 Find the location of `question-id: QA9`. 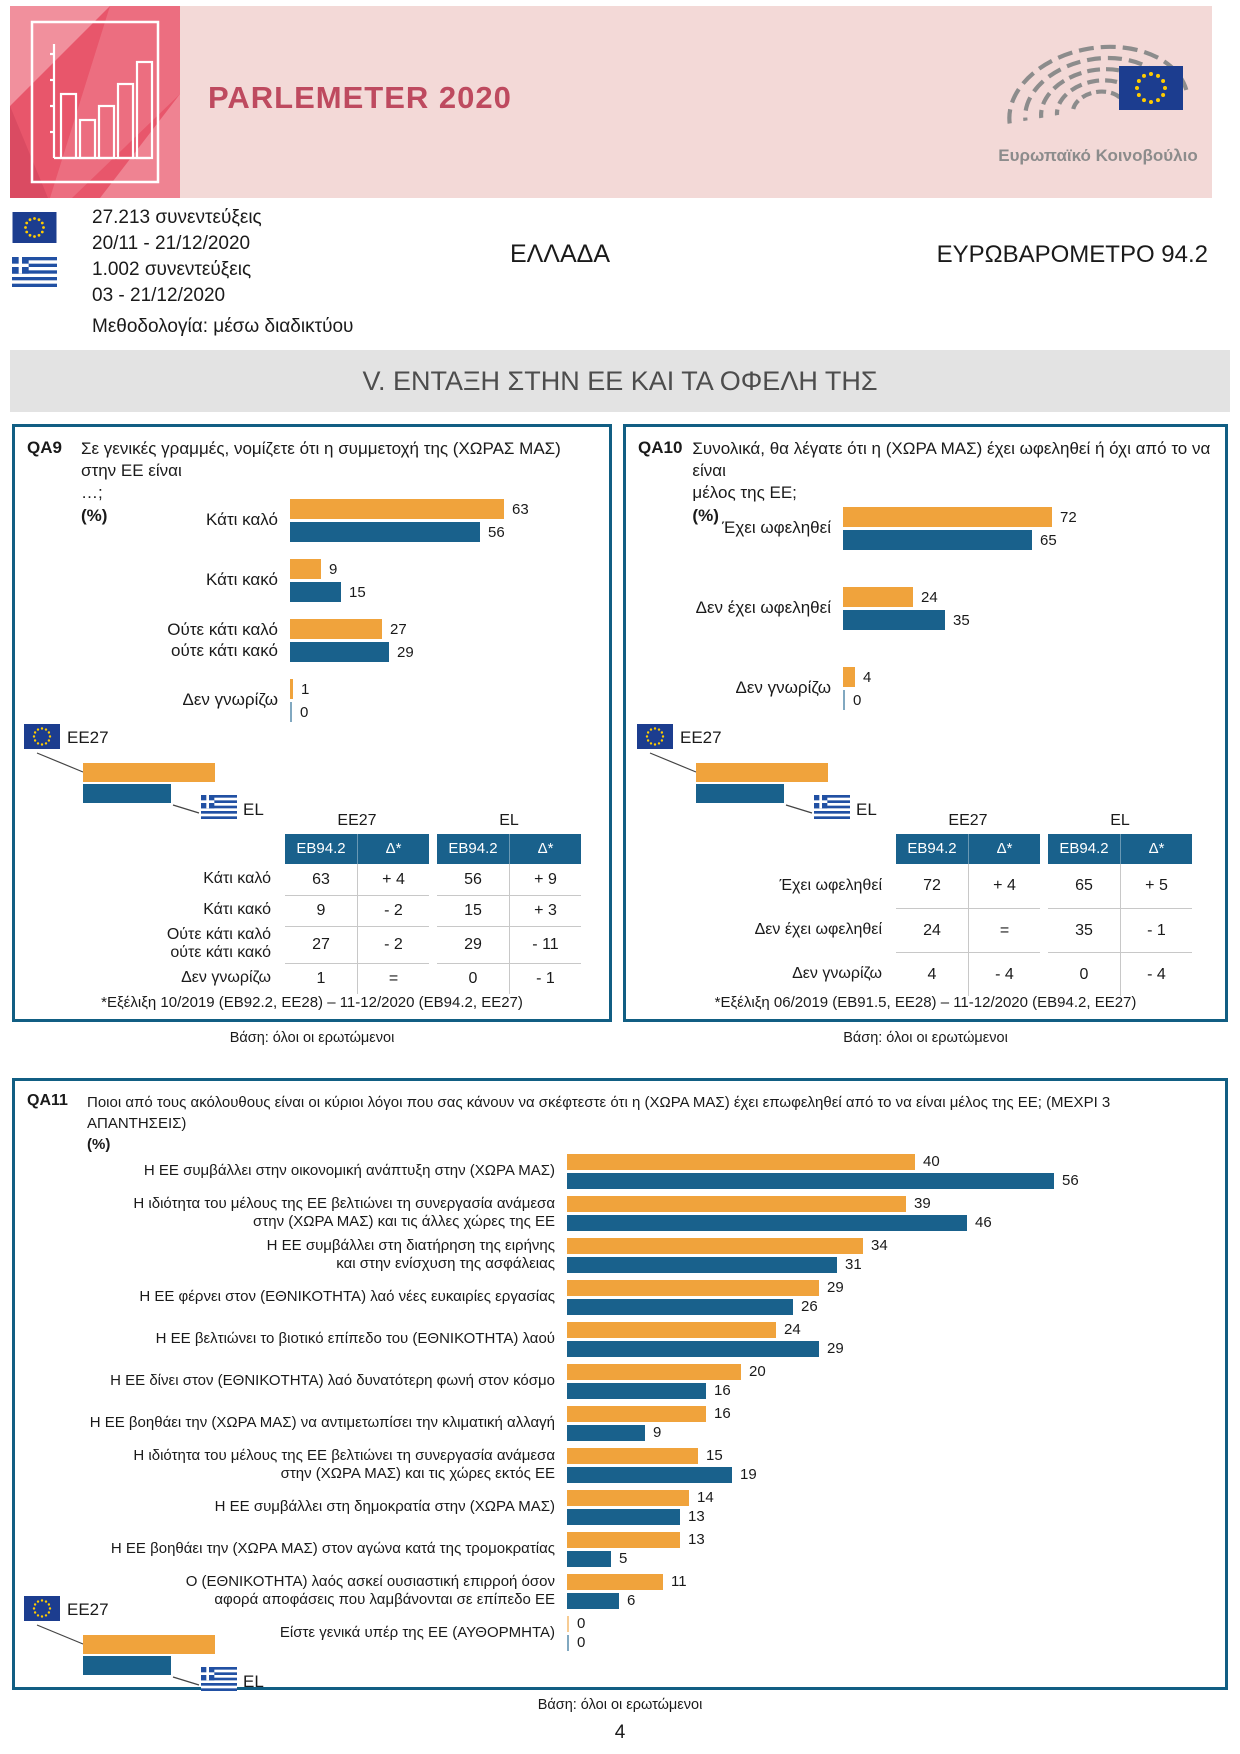

question-id: QA9 is located at coordinates (44, 447).